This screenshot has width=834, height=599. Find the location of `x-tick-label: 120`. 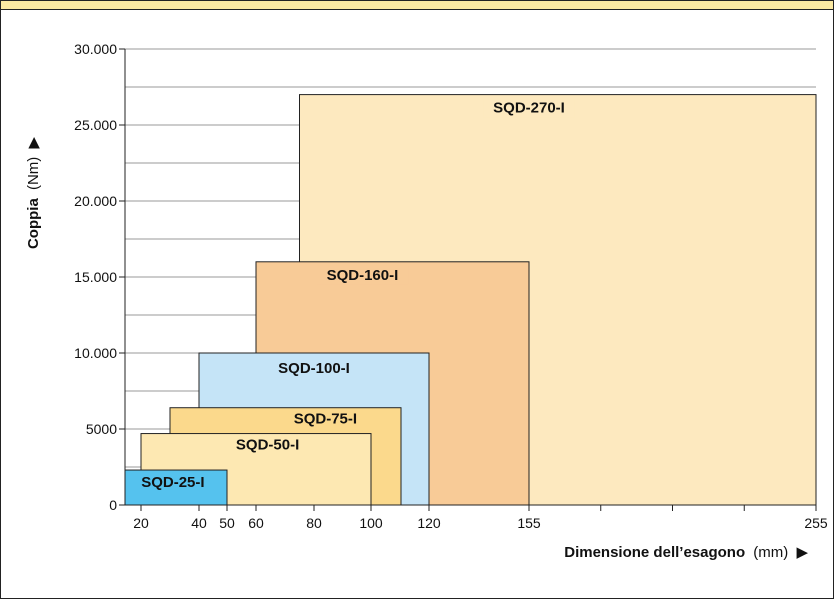

x-tick-label: 120 is located at coordinates (429, 523).